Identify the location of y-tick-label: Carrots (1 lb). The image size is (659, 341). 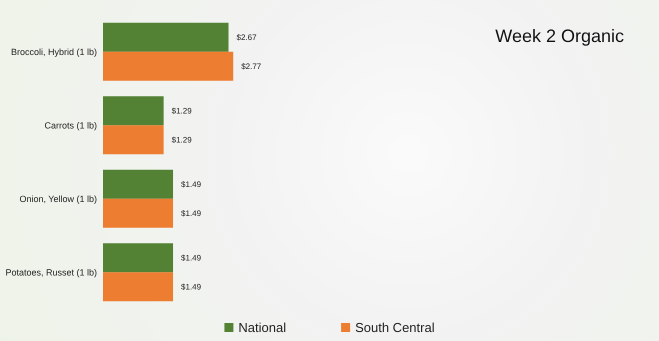
(70, 125).